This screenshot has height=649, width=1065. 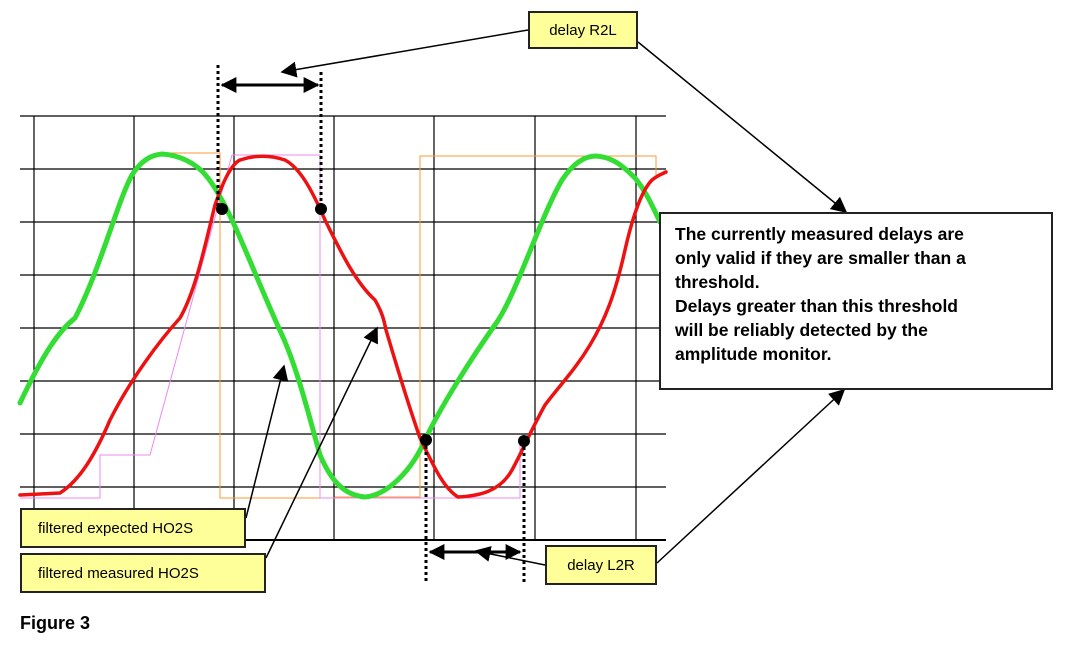 What do you see at coordinates (717, 282) in the screenshot?
I see `note-line: threshold.` at bounding box center [717, 282].